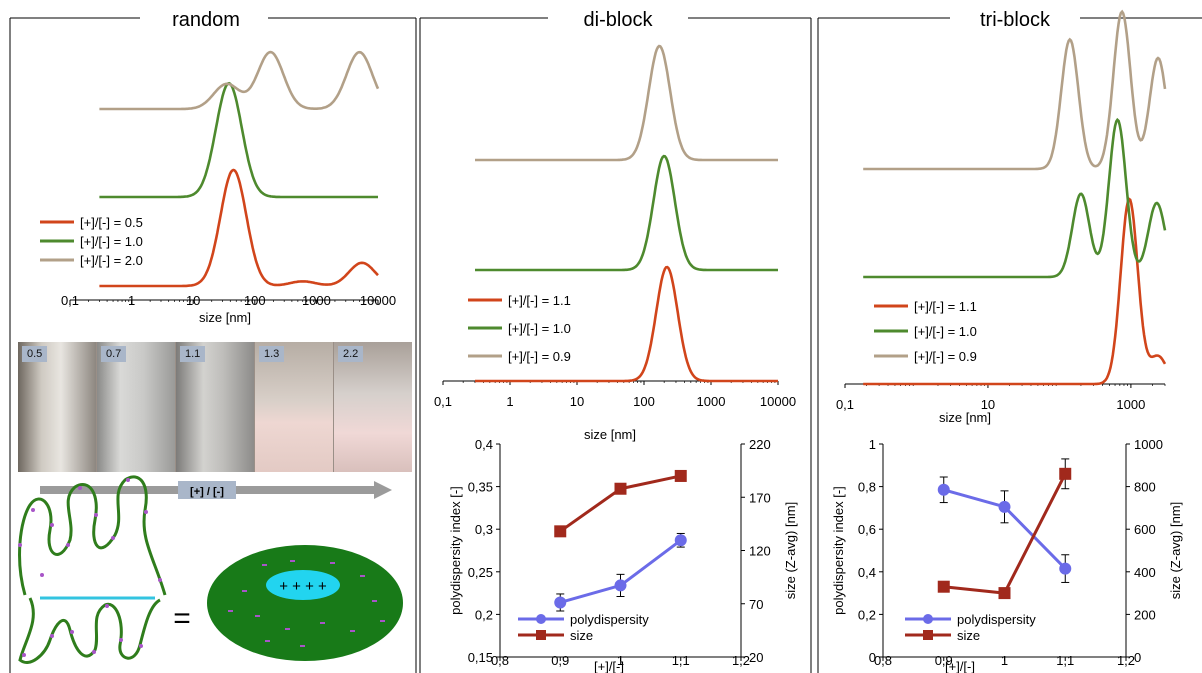 This screenshot has width=1202, height=673. I want to click on core-charges: + + + +, so click(303, 586).